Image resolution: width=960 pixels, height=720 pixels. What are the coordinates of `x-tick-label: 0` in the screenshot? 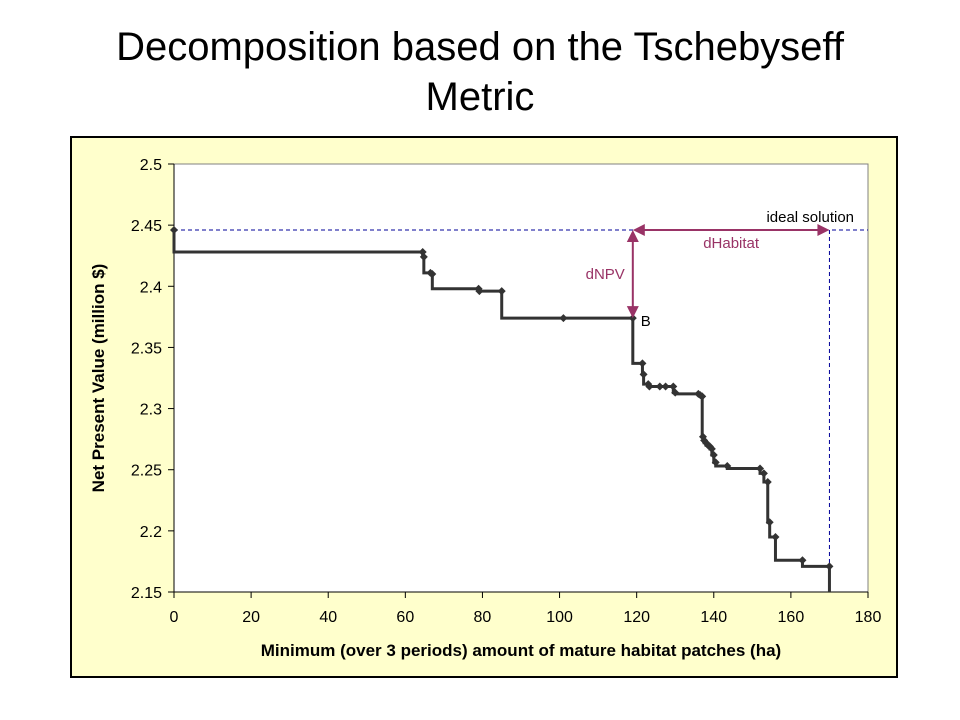 It's located at (174, 617).